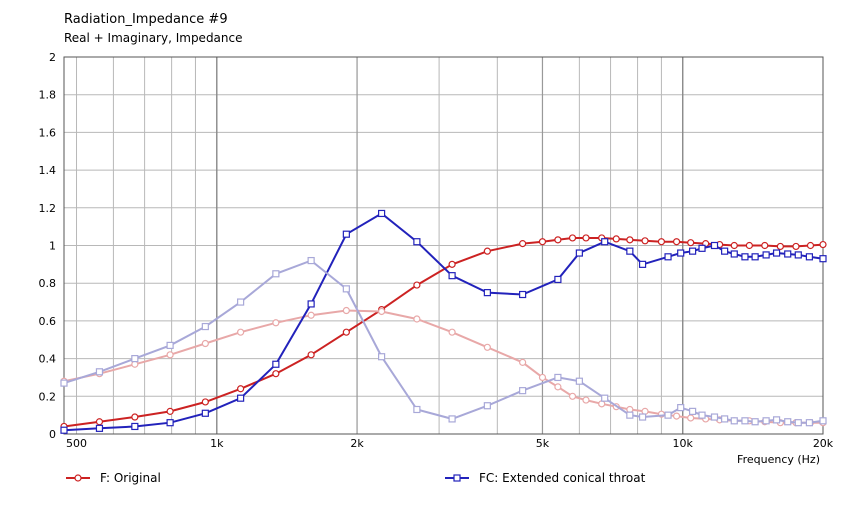  What do you see at coordinates (76, 443) in the screenshot?
I see `x-tick-label: 500` at bounding box center [76, 443].